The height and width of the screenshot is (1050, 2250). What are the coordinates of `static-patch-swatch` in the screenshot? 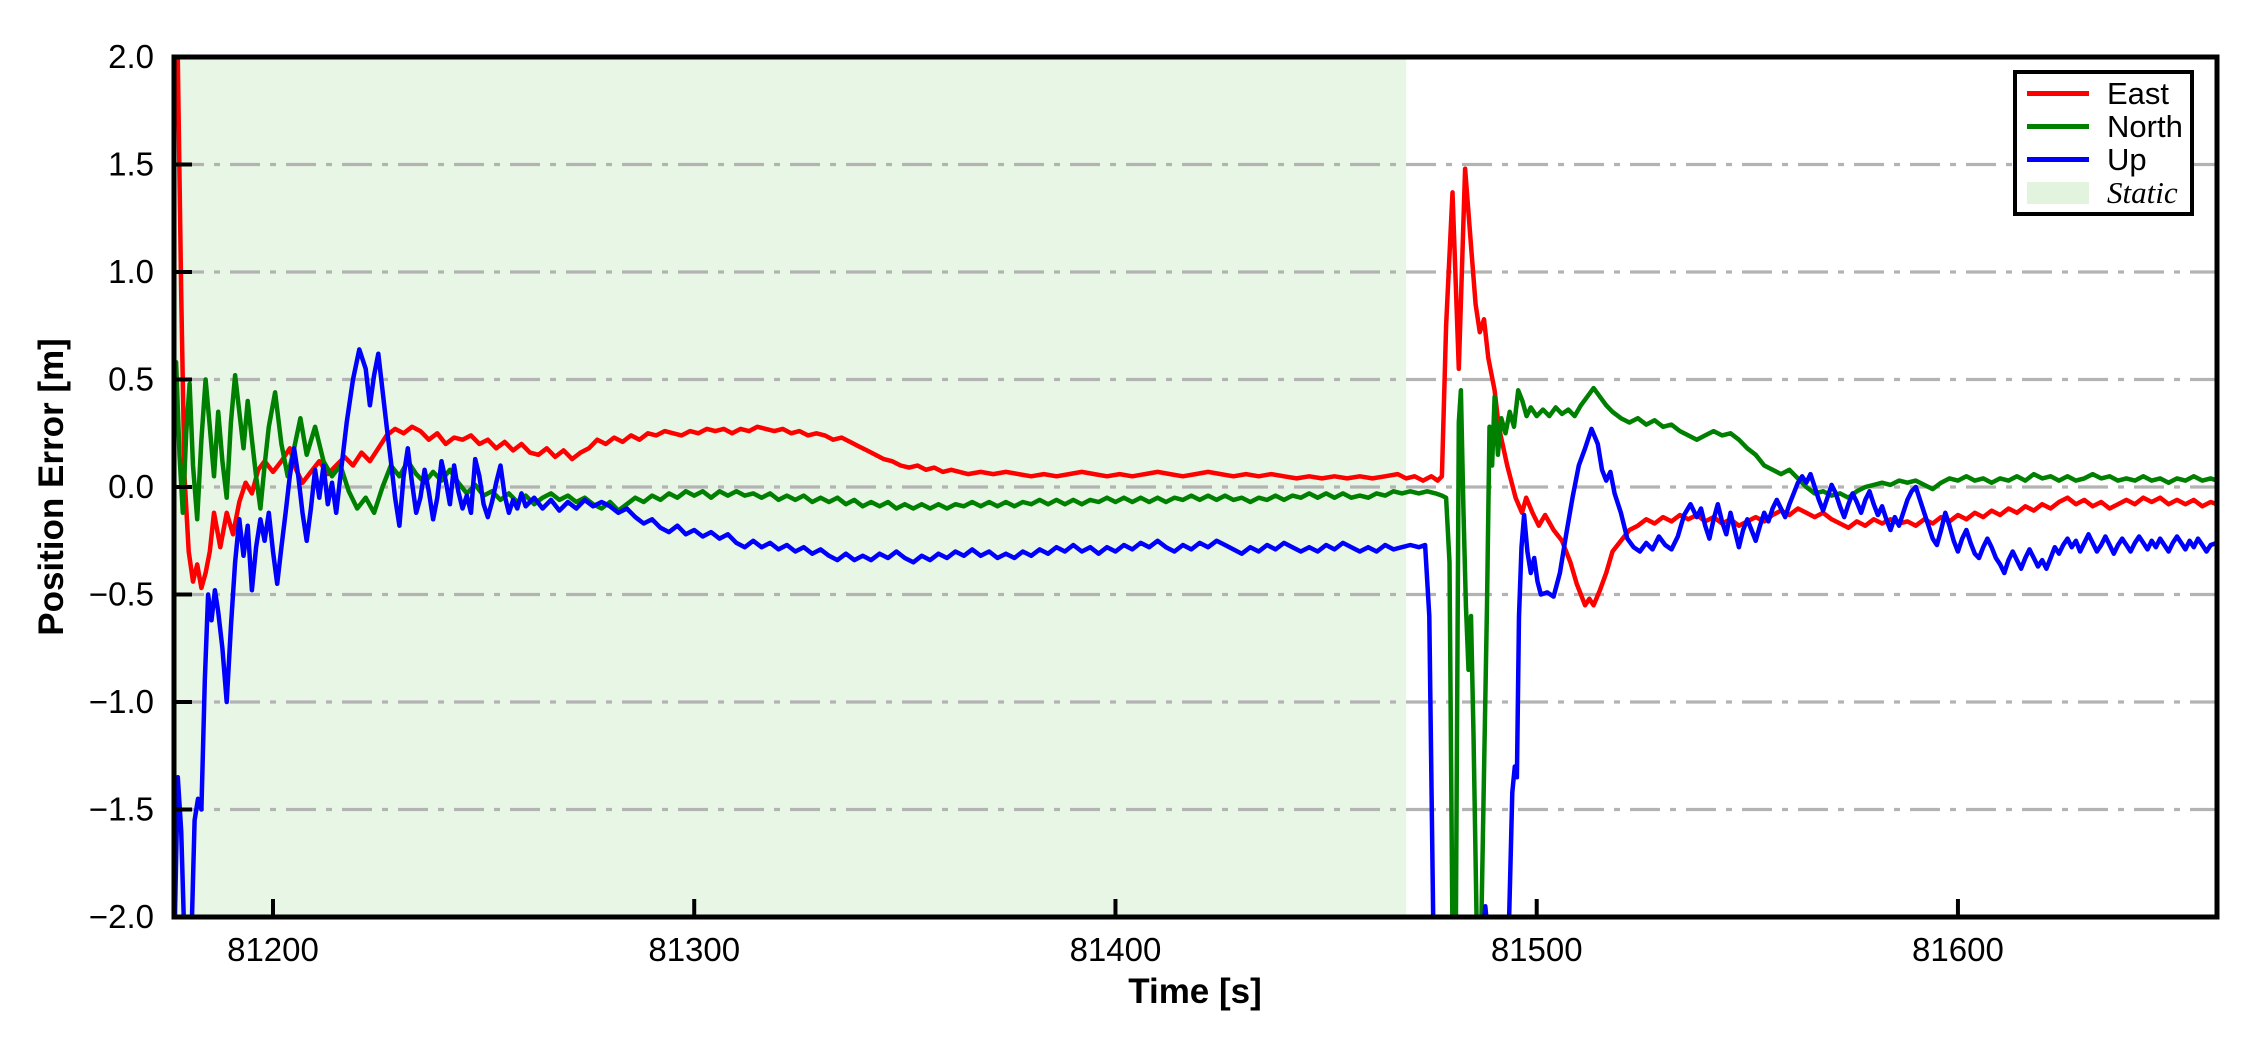 It's located at (2058, 192).